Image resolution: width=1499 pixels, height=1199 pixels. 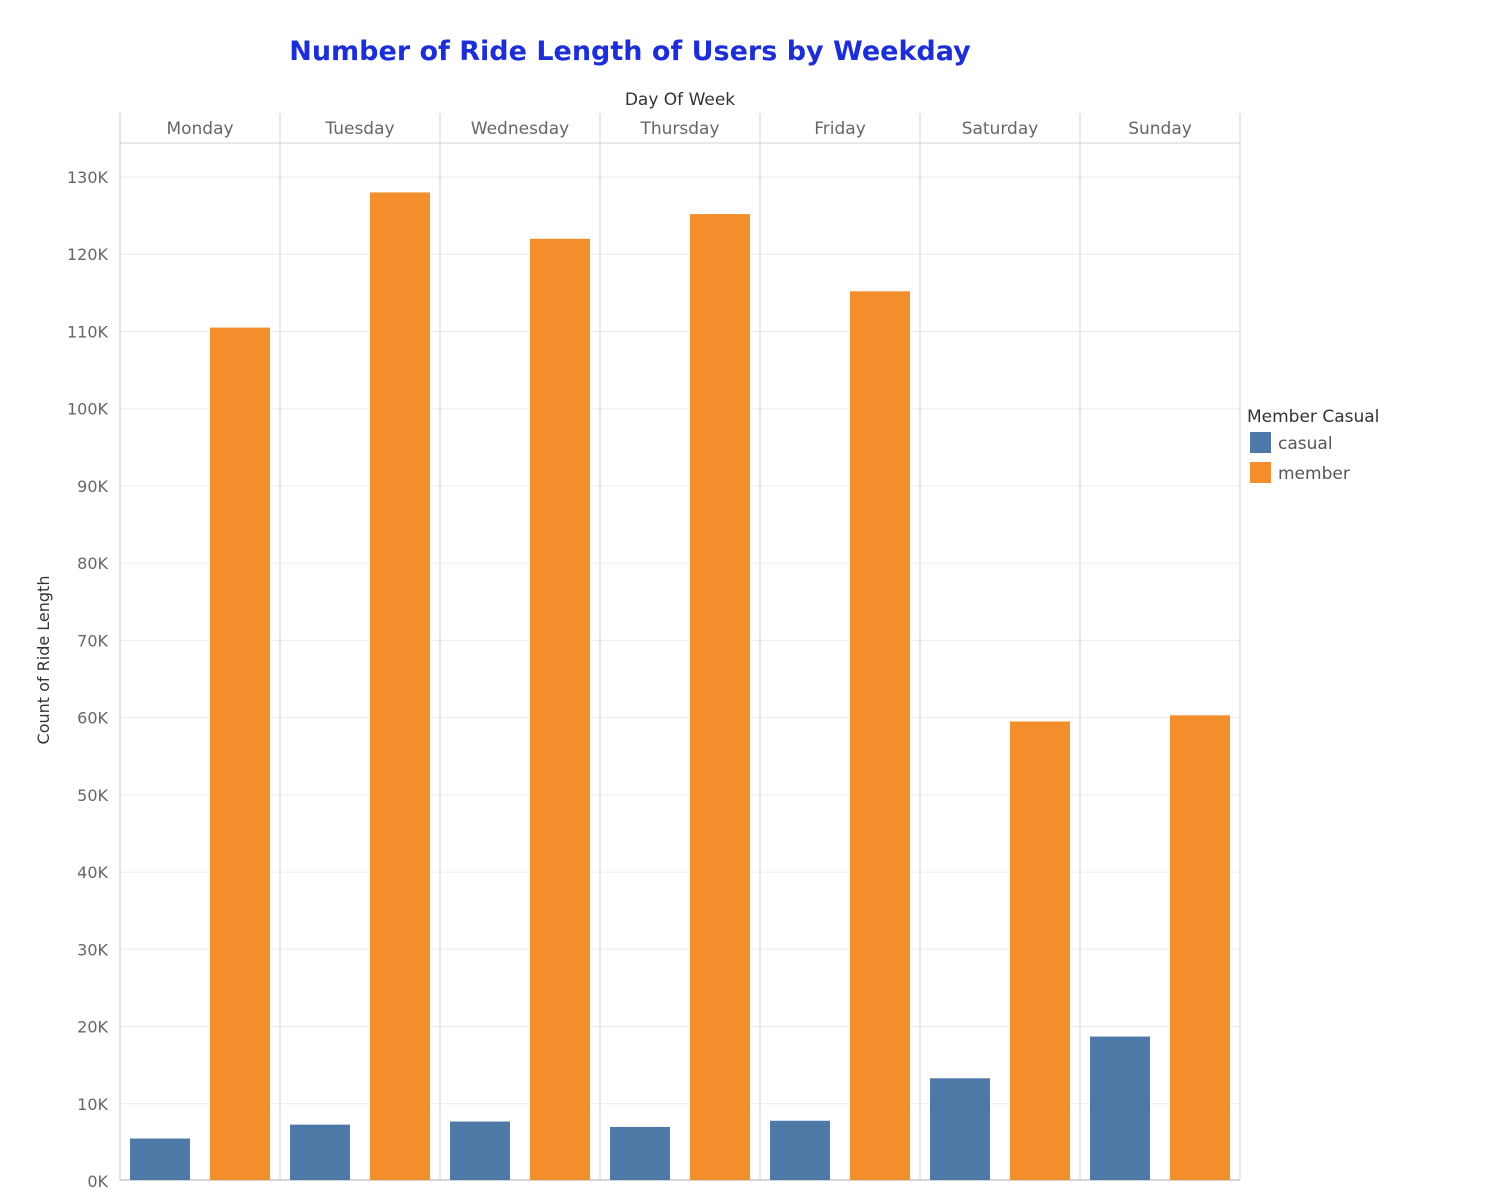 I want to click on y-tick-label: 10K, so click(x=92, y=1104).